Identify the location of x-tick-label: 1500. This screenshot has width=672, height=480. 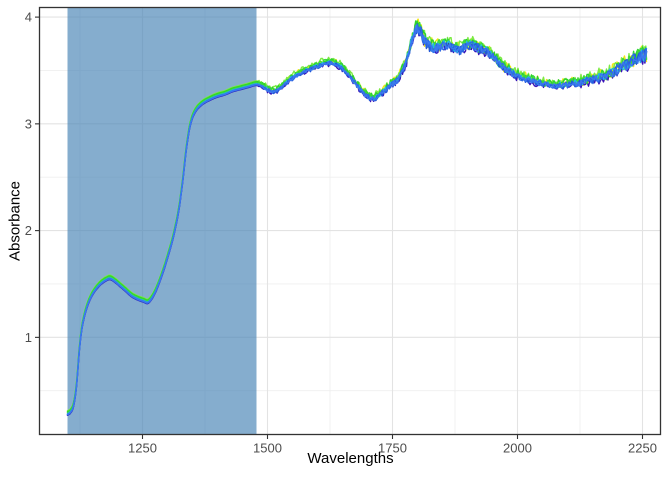
(267, 448).